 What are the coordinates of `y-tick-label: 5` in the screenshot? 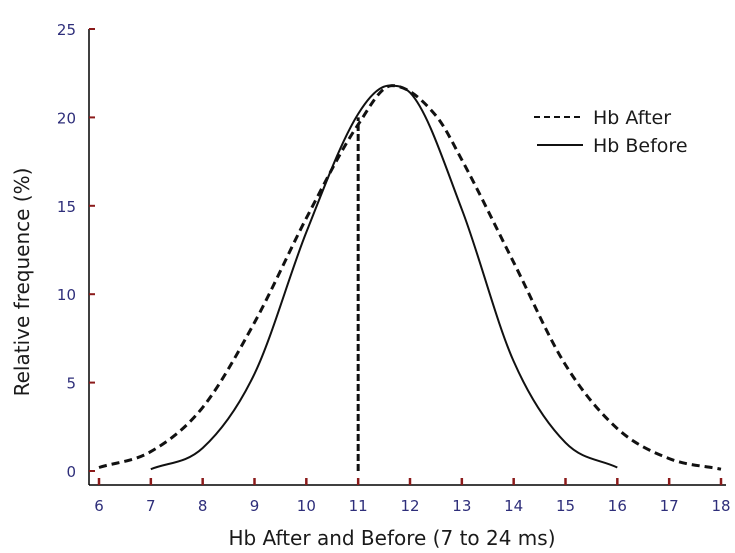 It's located at (71, 384).